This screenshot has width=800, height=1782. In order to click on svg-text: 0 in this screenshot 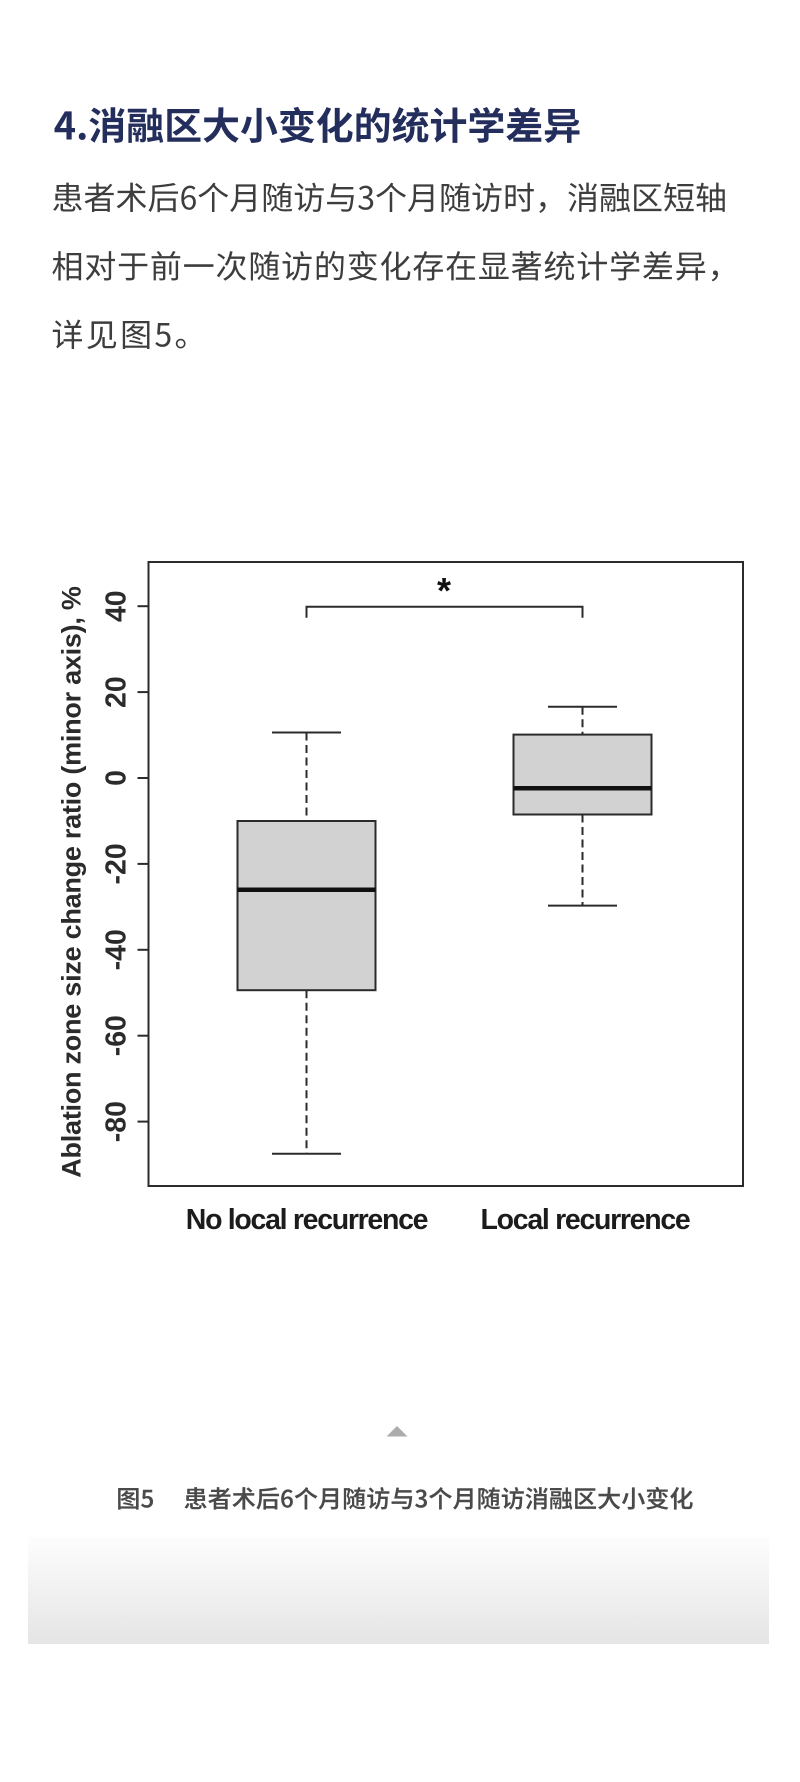, I will do `click(117, 778)`.